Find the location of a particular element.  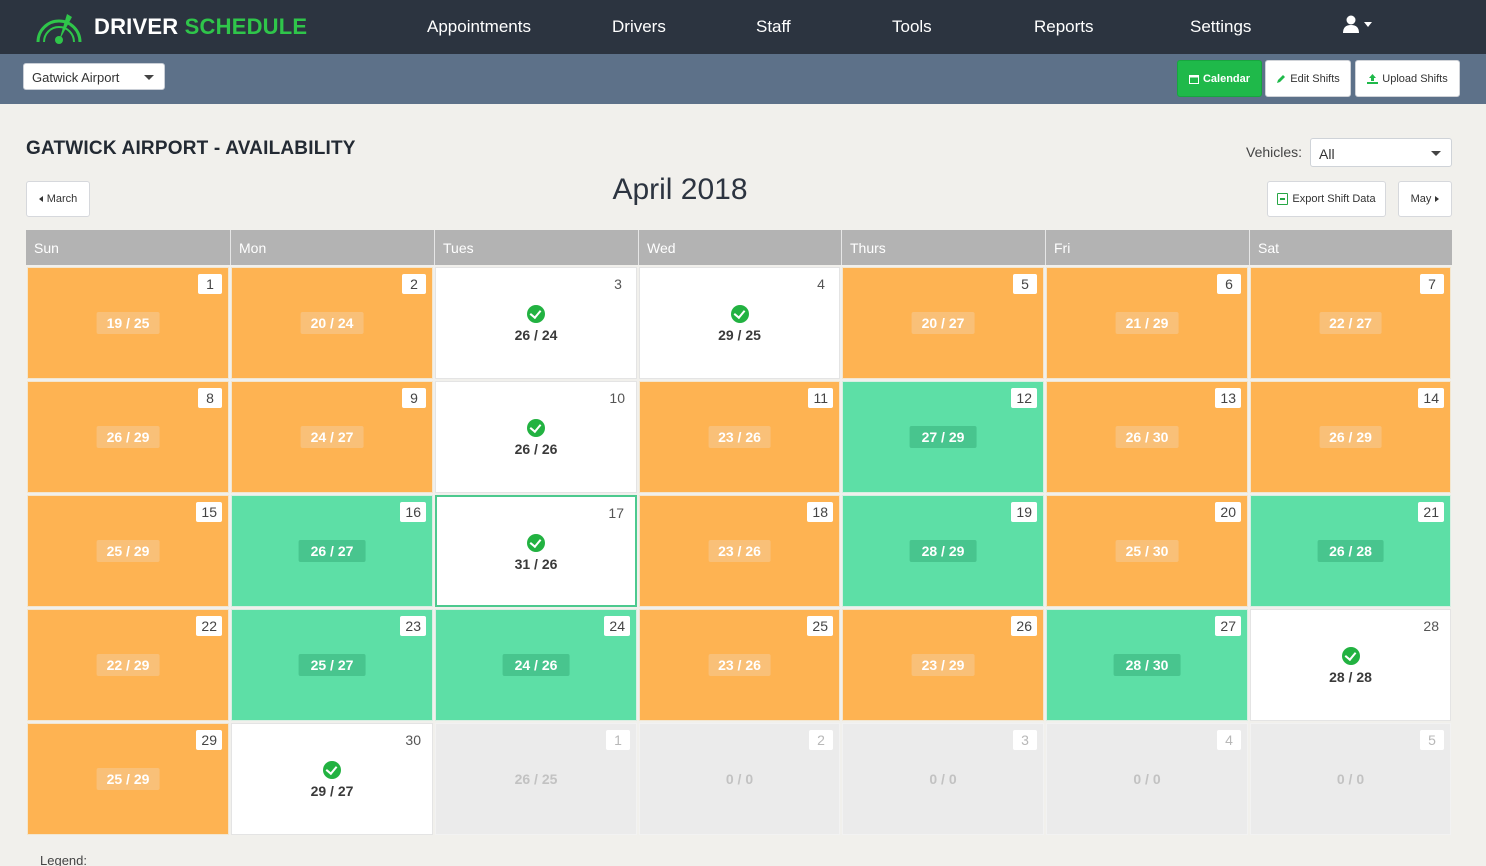

calendar-day-cell: 8 26 / 29 is located at coordinates (128, 437).